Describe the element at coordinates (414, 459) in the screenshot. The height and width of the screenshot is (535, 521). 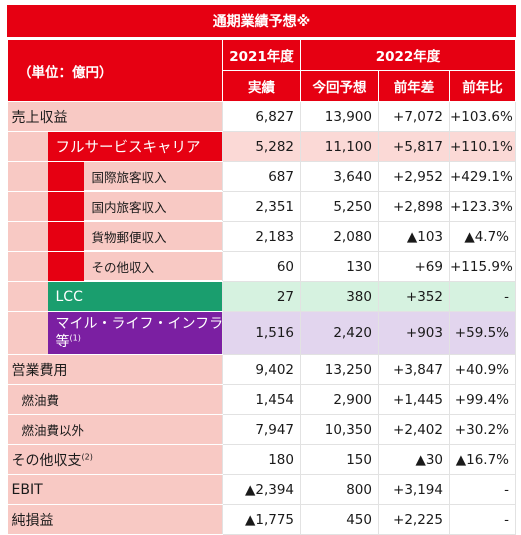
I see `cell-diff: ▲30` at that location.